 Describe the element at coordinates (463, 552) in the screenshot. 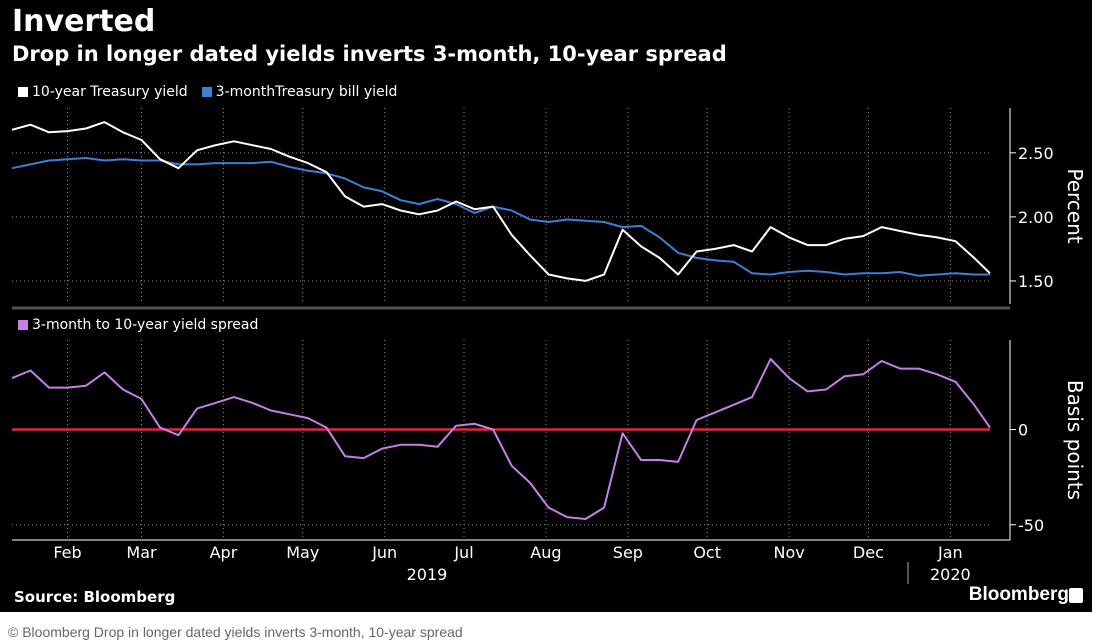

I see `xtick-label-5: Jul` at that location.